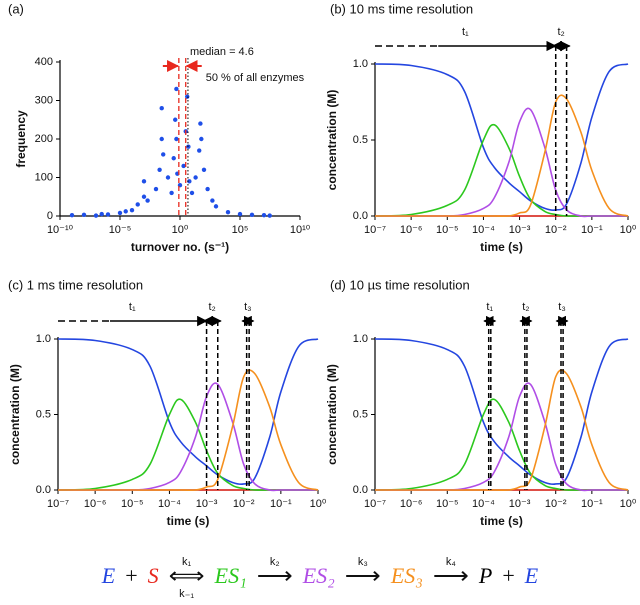 The image size is (640, 605). What do you see at coordinates (406, 575) in the screenshot?
I see `species: ES₃` at bounding box center [406, 575].